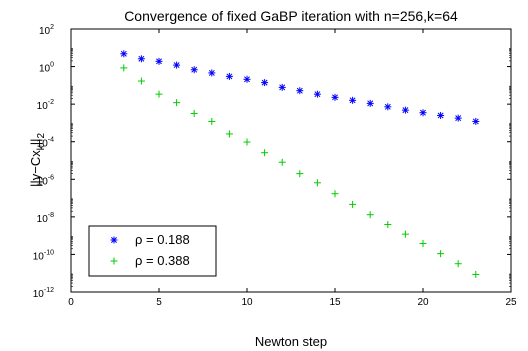  Describe the element at coordinates (51, 102) in the screenshot. I see `y-tick-exponent: -2` at that location.